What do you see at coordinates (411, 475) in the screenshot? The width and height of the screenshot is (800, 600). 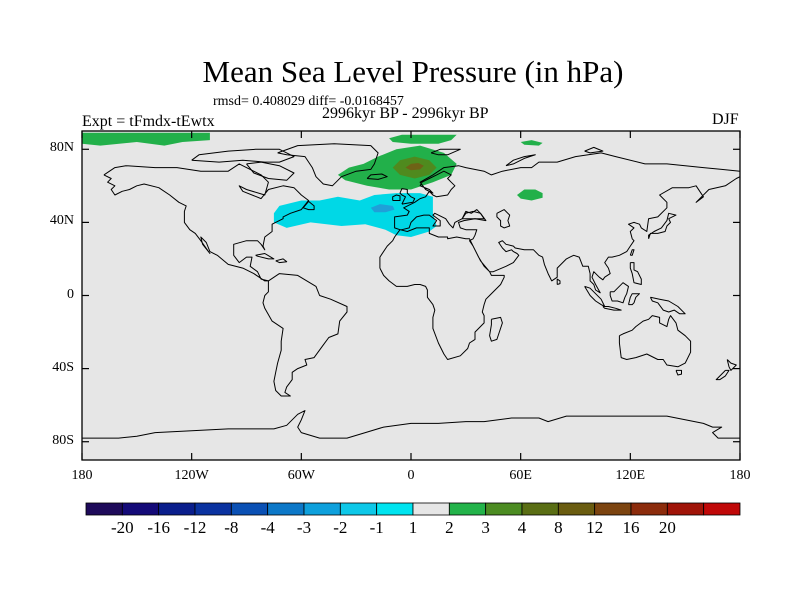 I see `lon-label: 0` at bounding box center [411, 475].